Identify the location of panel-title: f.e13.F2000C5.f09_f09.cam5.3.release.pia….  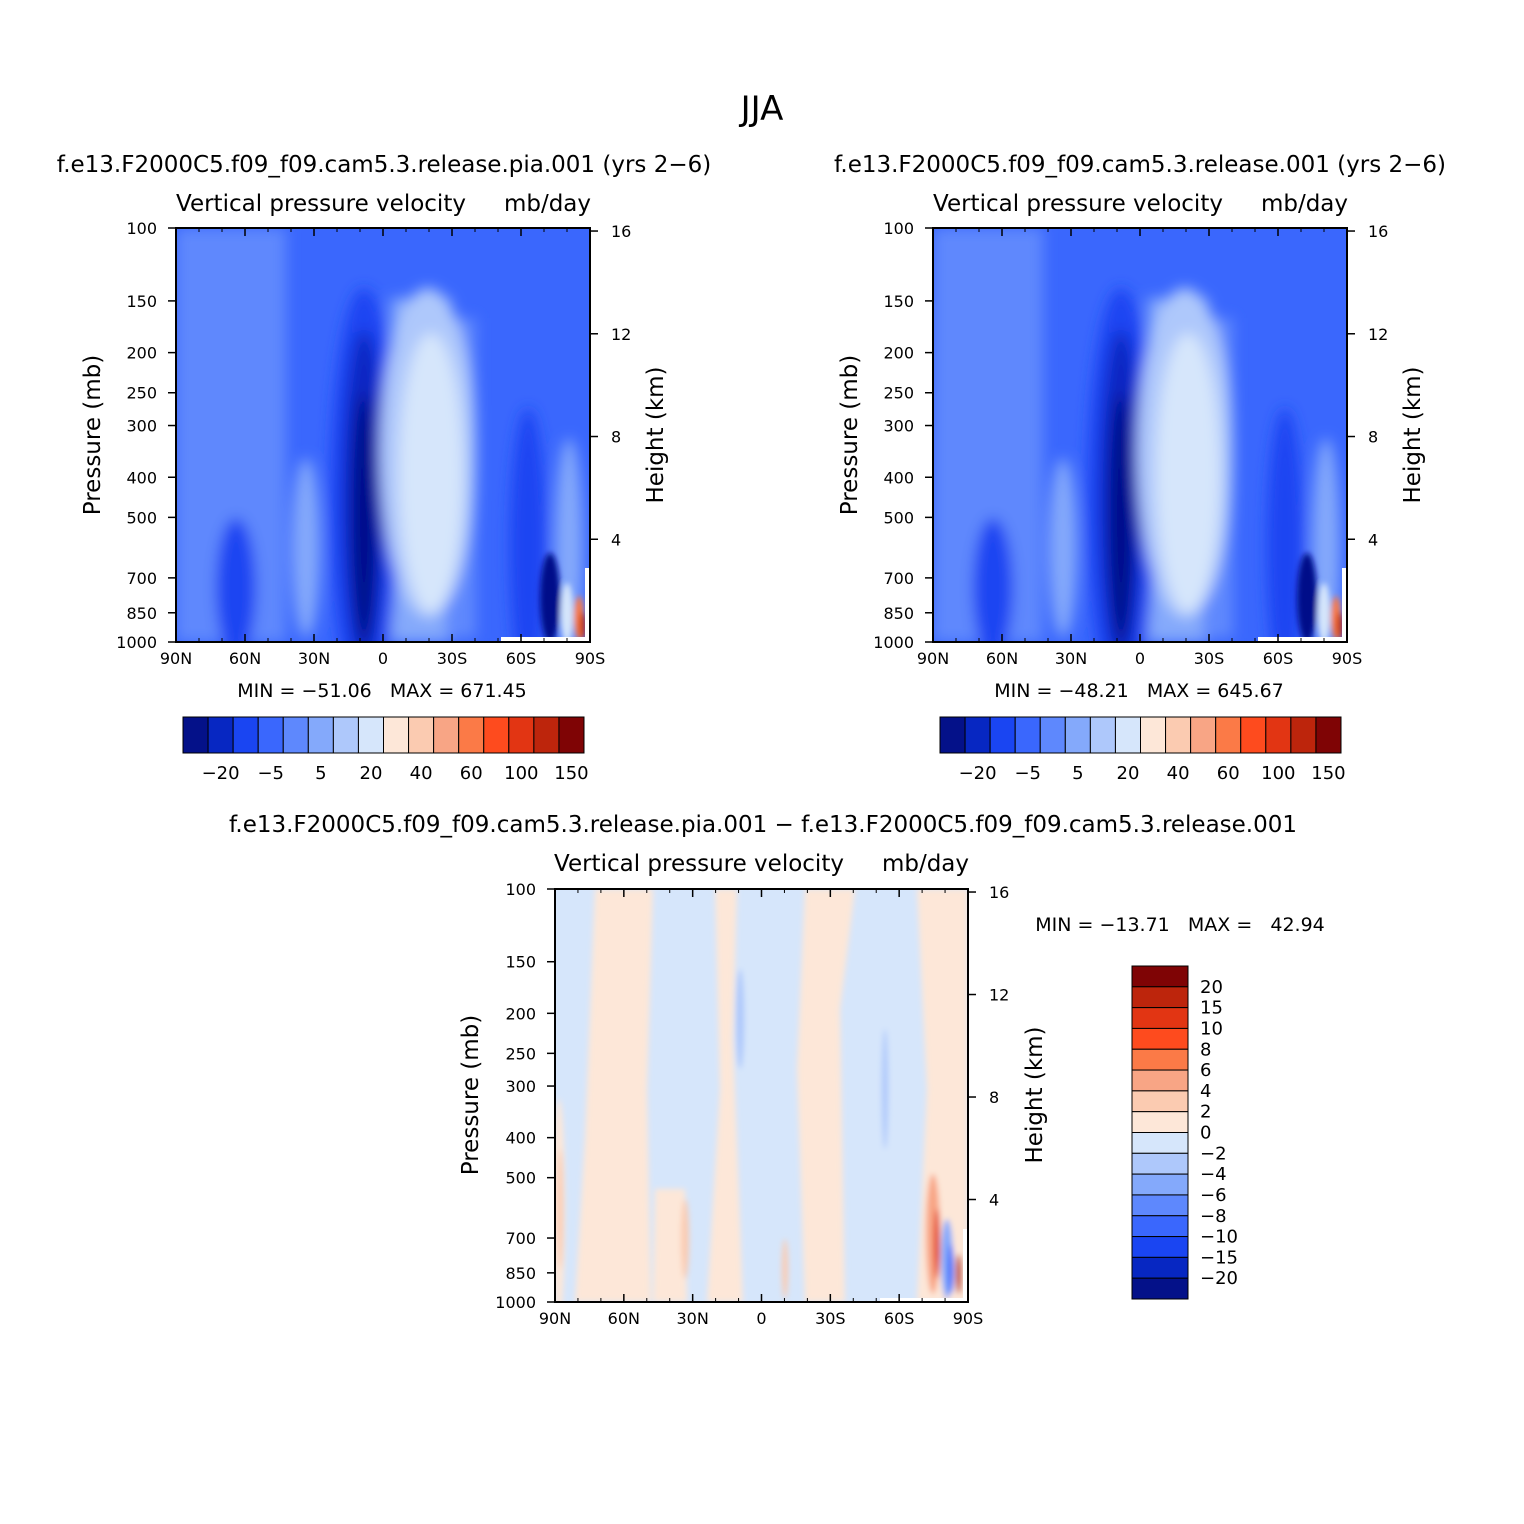
(763, 825).